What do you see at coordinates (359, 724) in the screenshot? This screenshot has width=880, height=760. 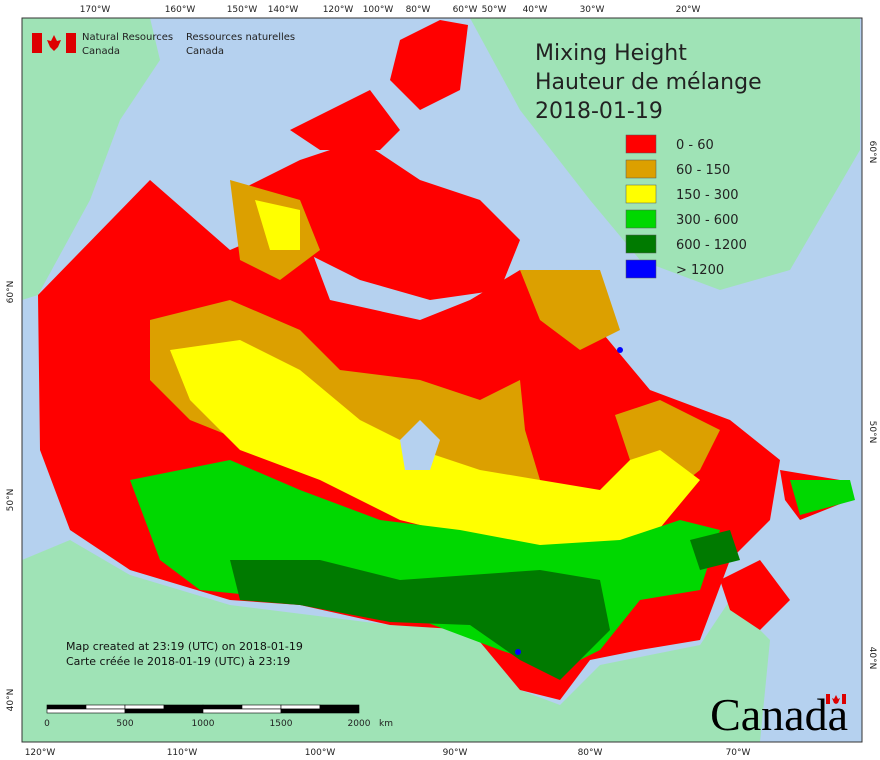 I see `scale-label: 2000` at bounding box center [359, 724].